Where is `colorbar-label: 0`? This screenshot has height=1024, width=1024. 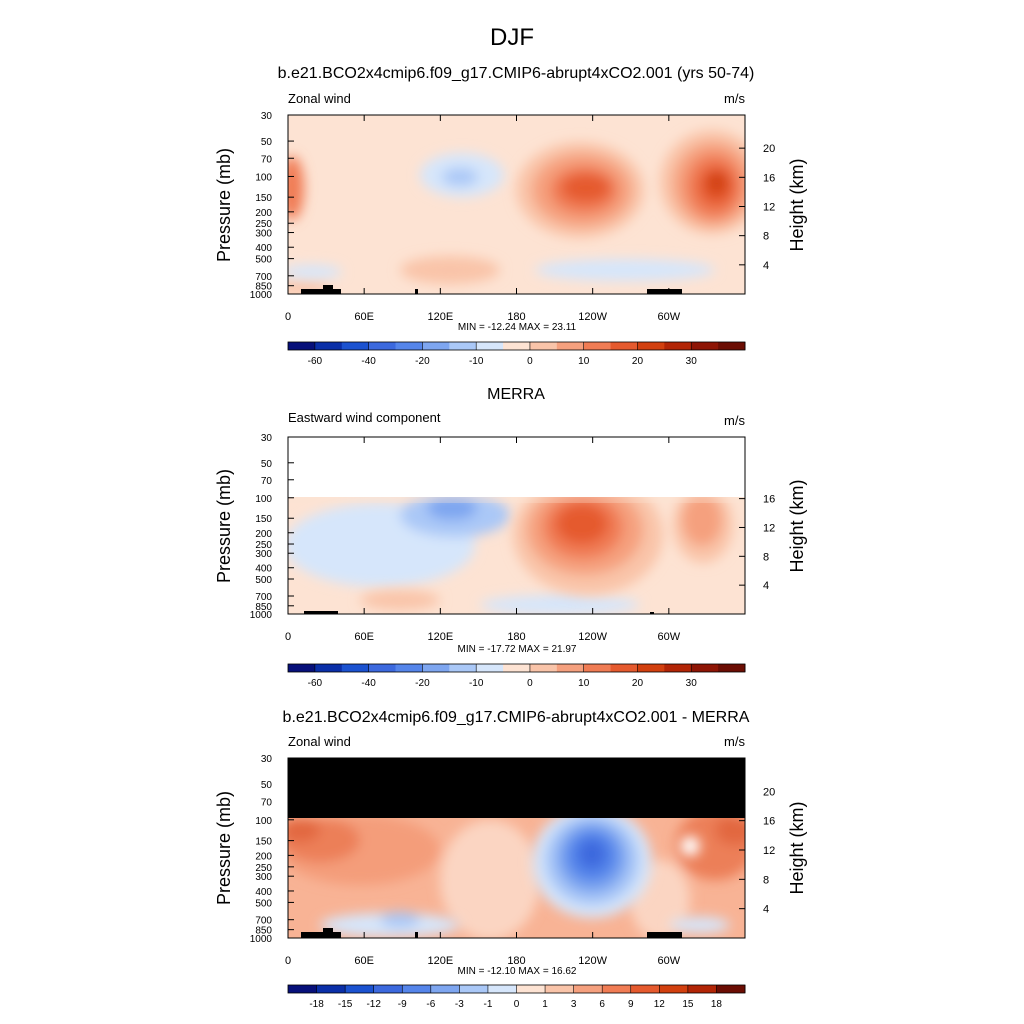 colorbar-label: 0 is located at coordinates (530, 361).